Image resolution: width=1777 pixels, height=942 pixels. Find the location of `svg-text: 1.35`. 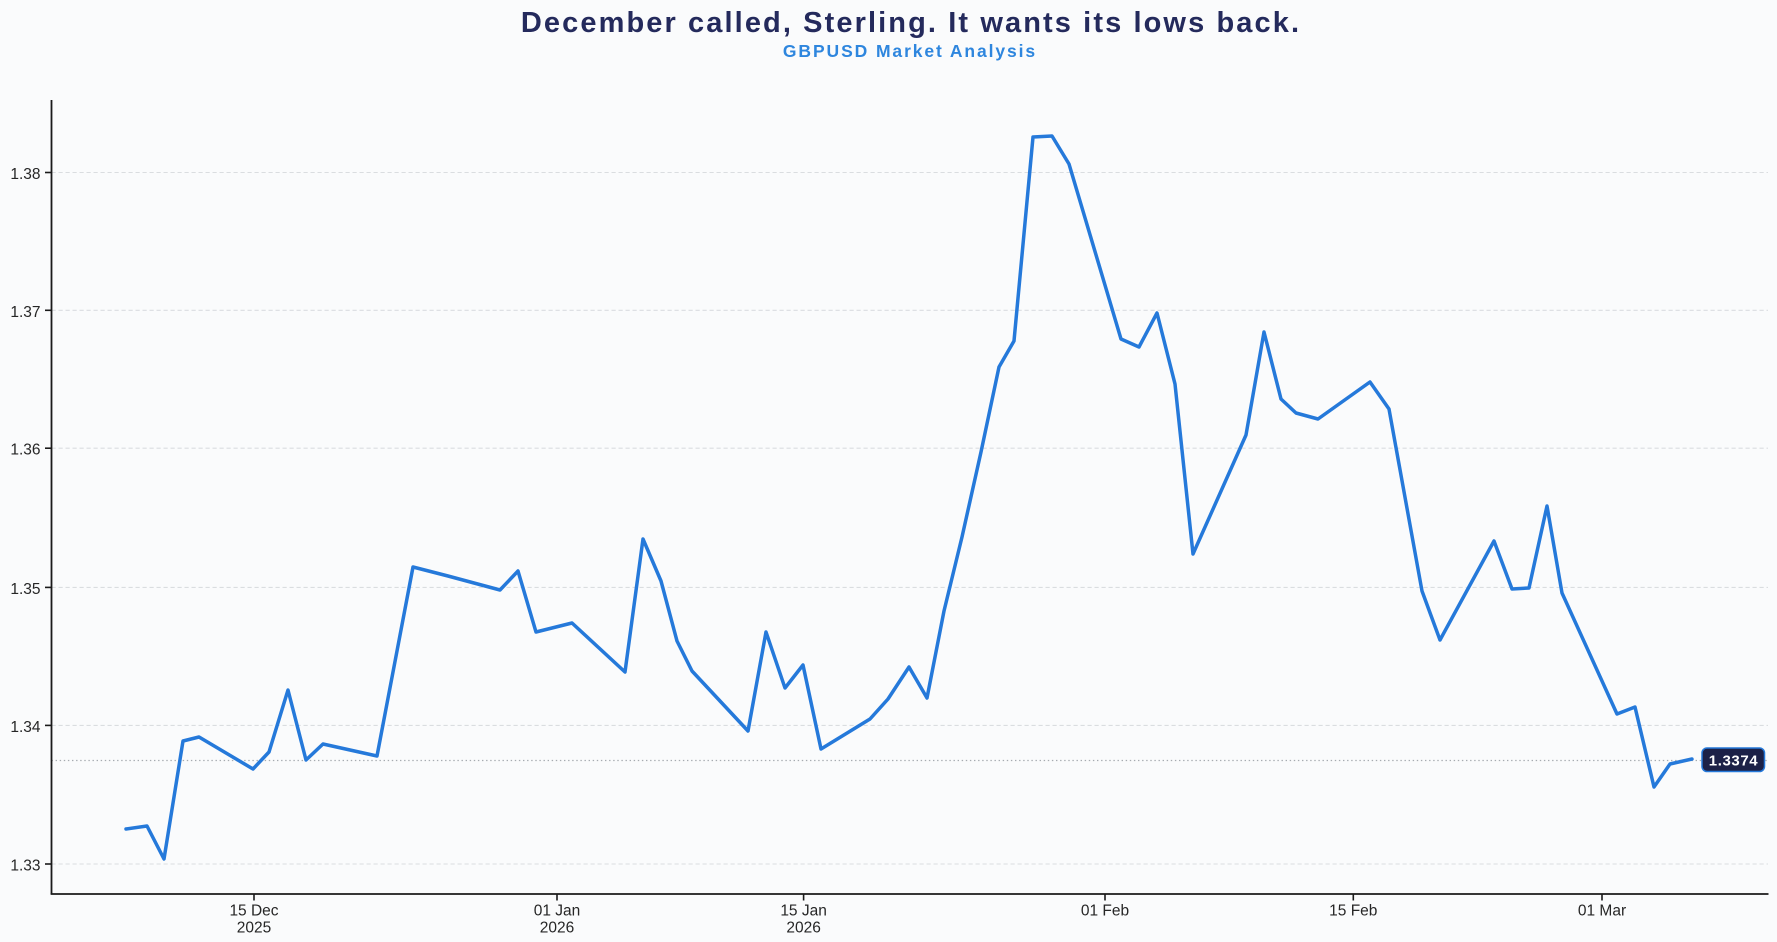

svg-text: 1.35 is located at coordinates (25, 589).